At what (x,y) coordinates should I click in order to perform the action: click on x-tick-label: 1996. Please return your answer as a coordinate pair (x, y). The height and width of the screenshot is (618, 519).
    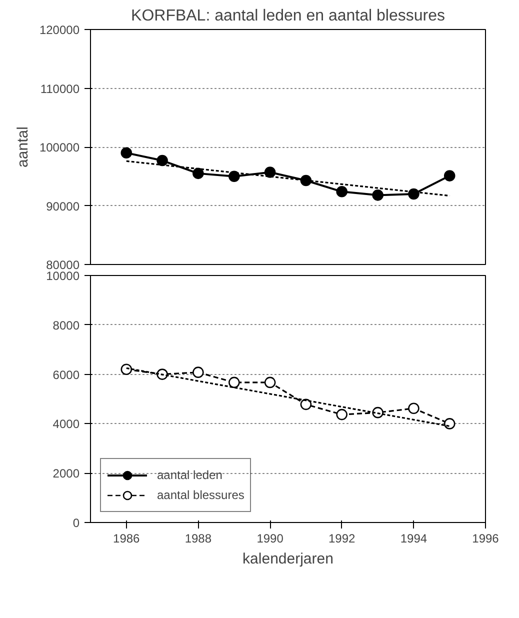
    Looking at the image, I should click on (486, 539).